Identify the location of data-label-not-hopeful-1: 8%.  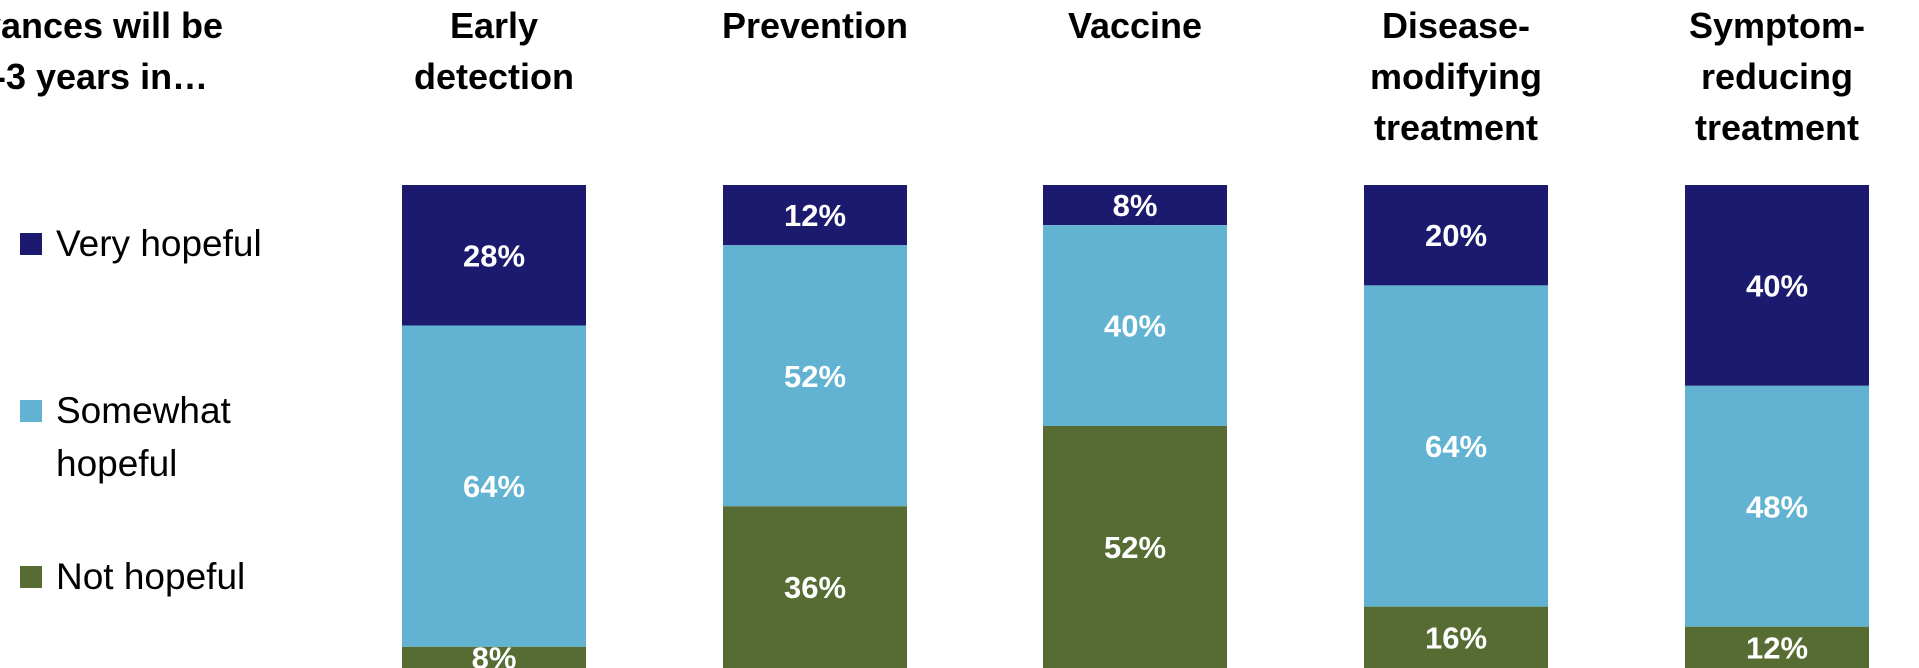
(494, 654).